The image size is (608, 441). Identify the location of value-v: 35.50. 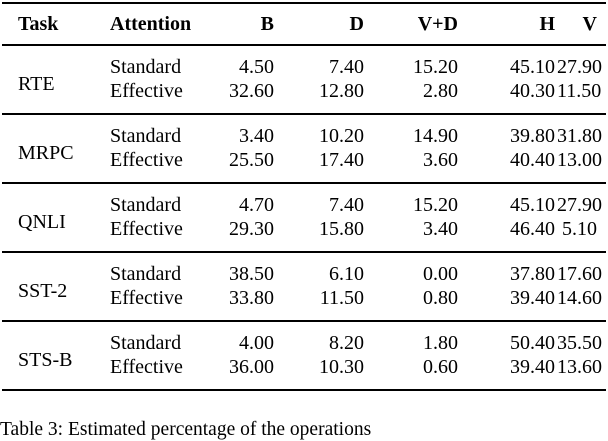
(579, 343).